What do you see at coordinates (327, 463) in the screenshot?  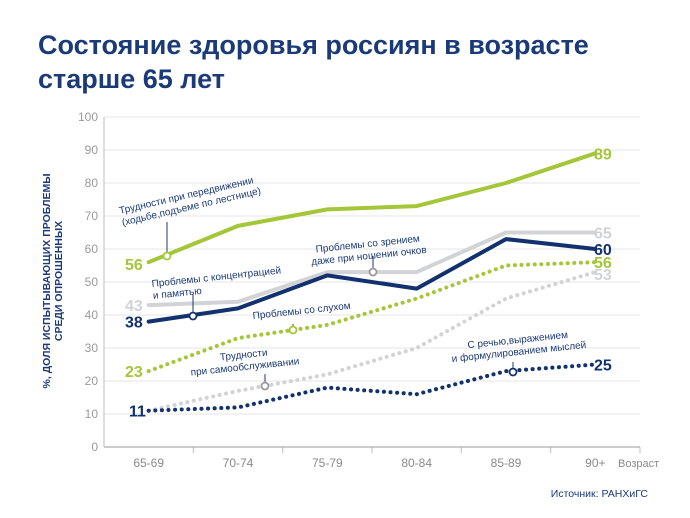 I see `x-tick-label: 75-79` at bounding box center [327, 463].